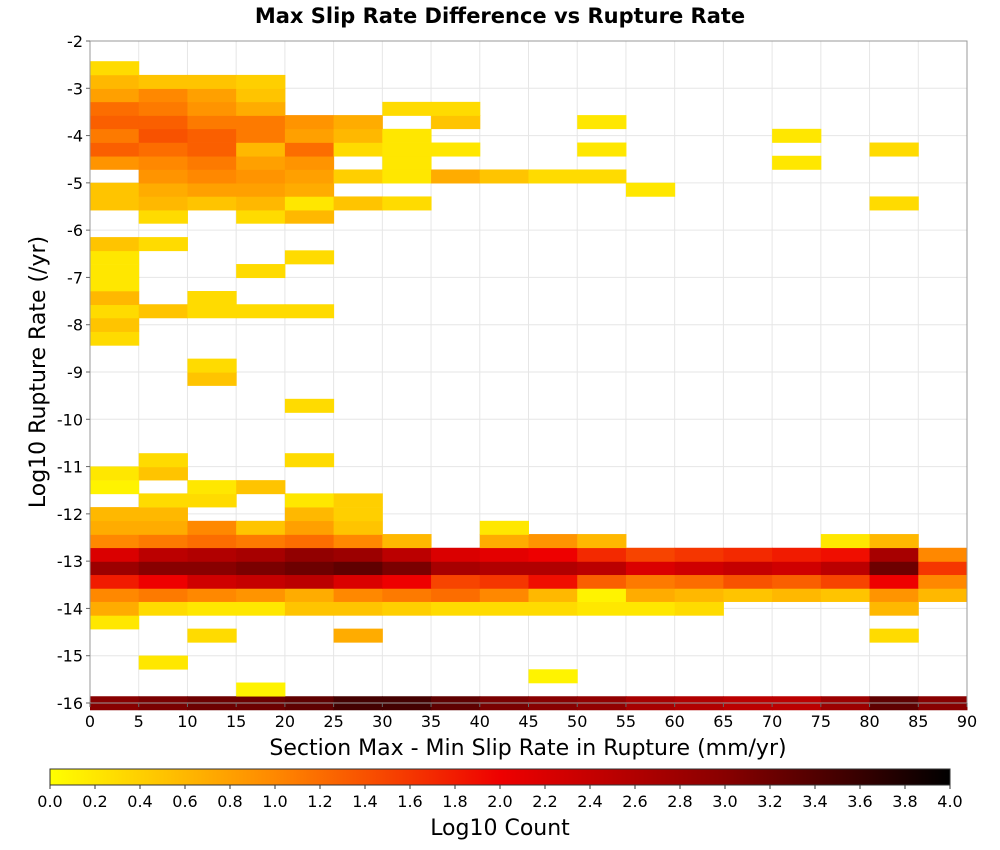 Image resolution: width=1000 pixels, height=850 pixels. I want to click on colorbar-tick-label: 3.4, so click(814, 801).